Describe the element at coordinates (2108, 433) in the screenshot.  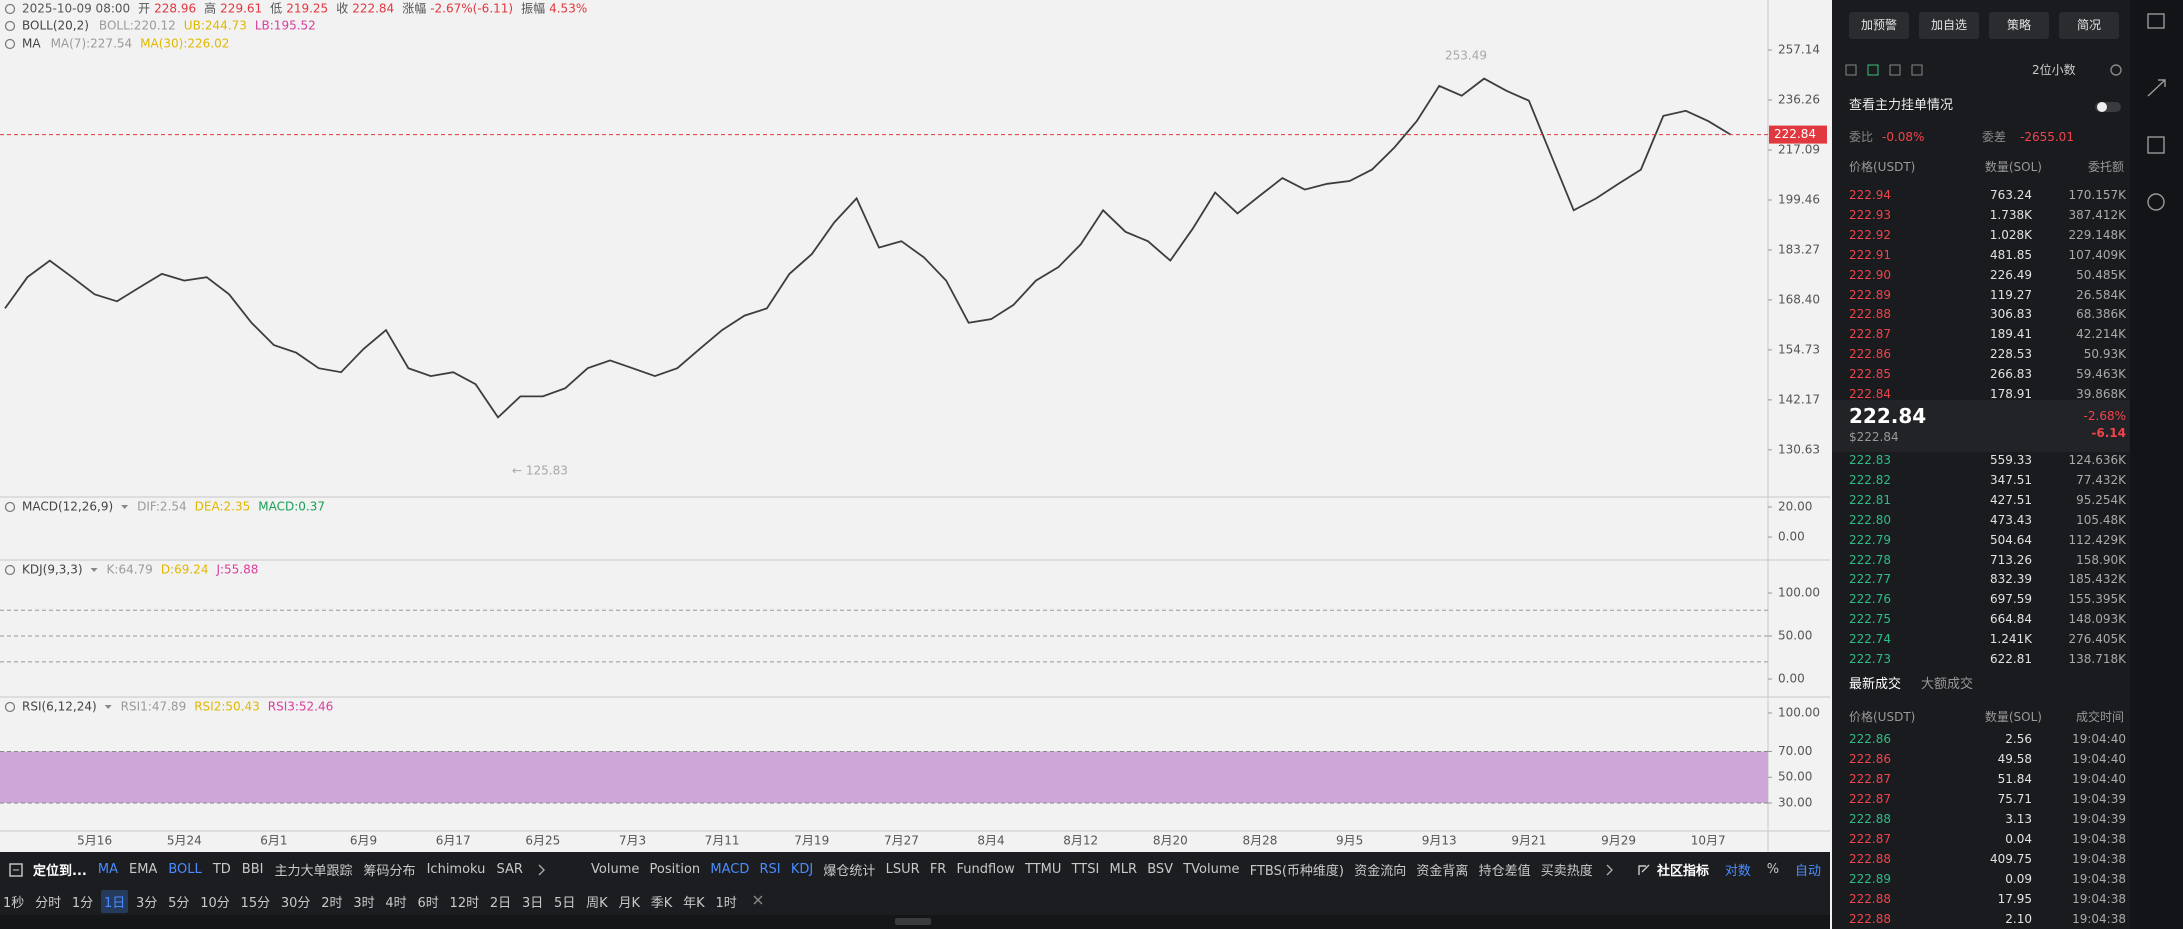
I see `change: -6.14` at that location.